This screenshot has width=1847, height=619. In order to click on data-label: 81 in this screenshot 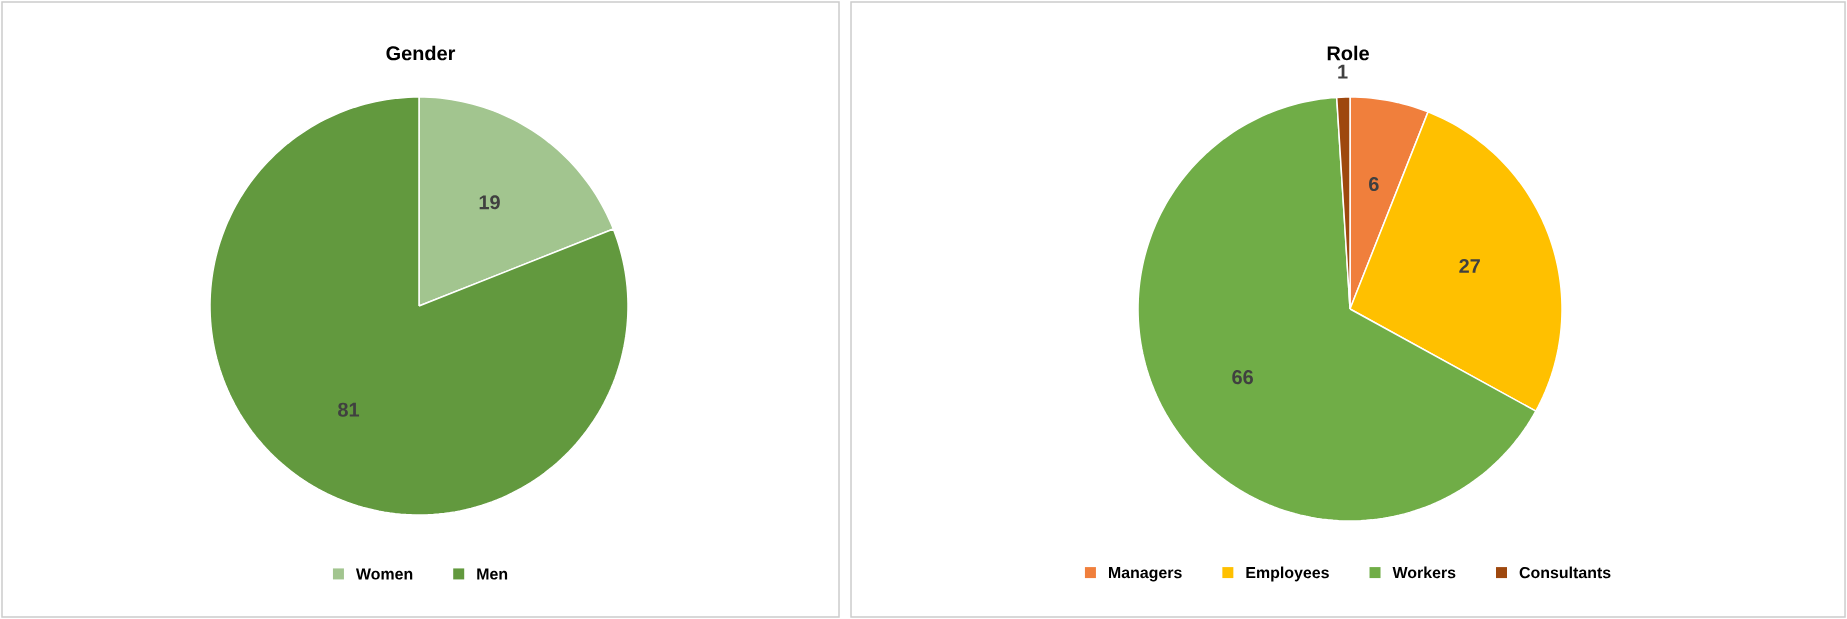, I will do `click(349, 409)`.